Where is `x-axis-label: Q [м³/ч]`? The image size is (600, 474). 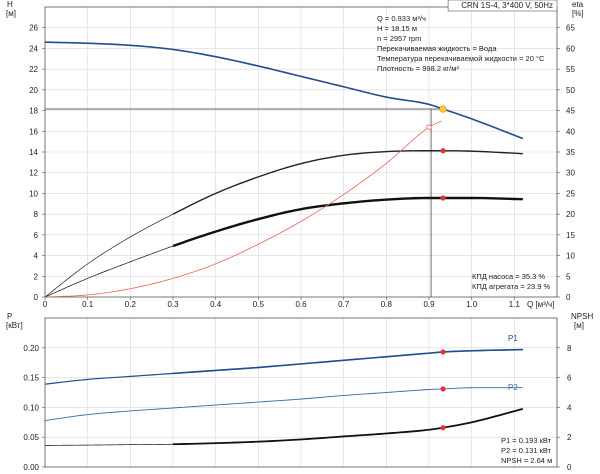
x-axis-label: Q [м³/ч] is located at coordinates (540, 304).